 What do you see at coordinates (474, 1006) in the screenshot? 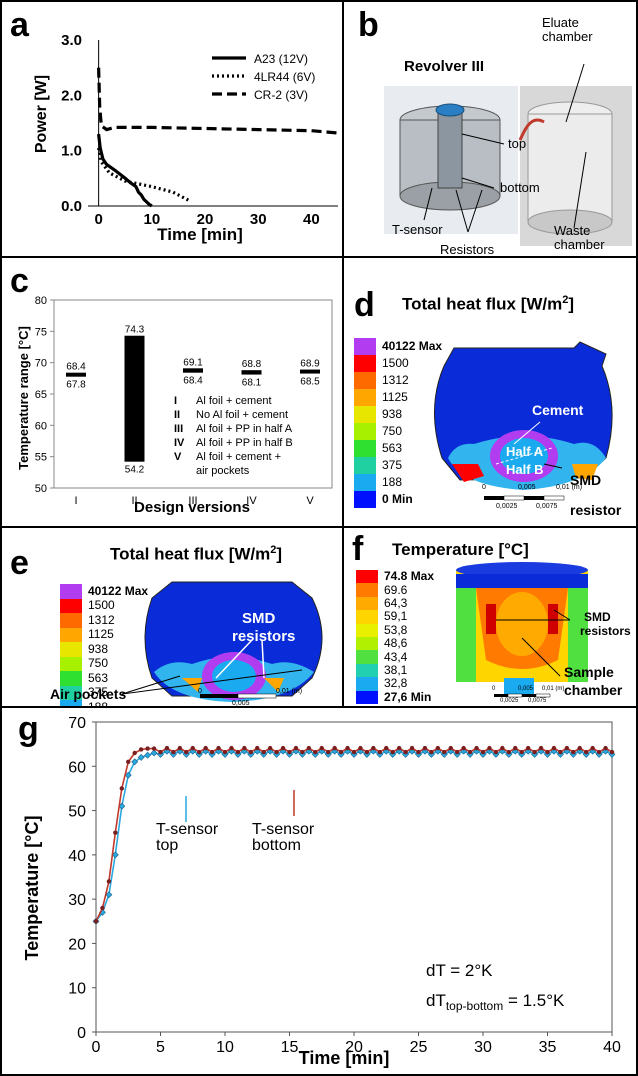
I see `dt-sub: top-bottom` at bounding box center [474, 1006].